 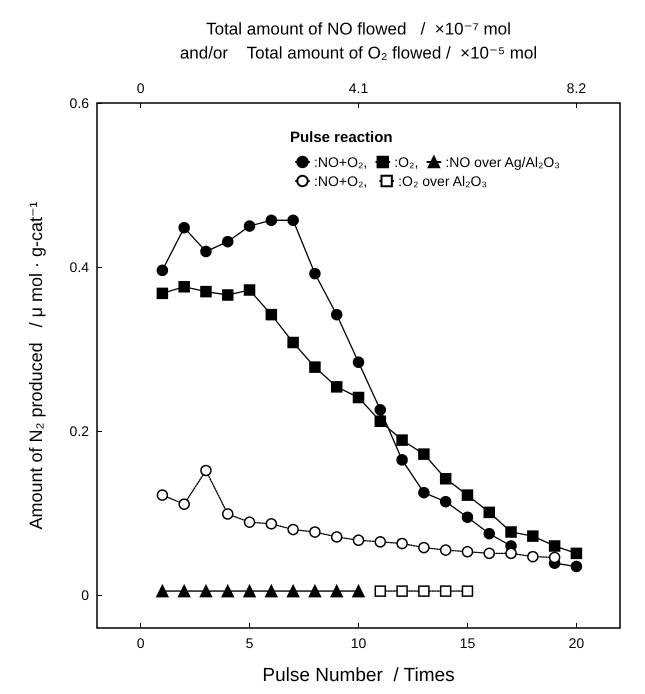 What do you see at coordinates (80, 267) in the screenshot?
I see `y-tick-label: 0.4` at bounding box center [80, 267].